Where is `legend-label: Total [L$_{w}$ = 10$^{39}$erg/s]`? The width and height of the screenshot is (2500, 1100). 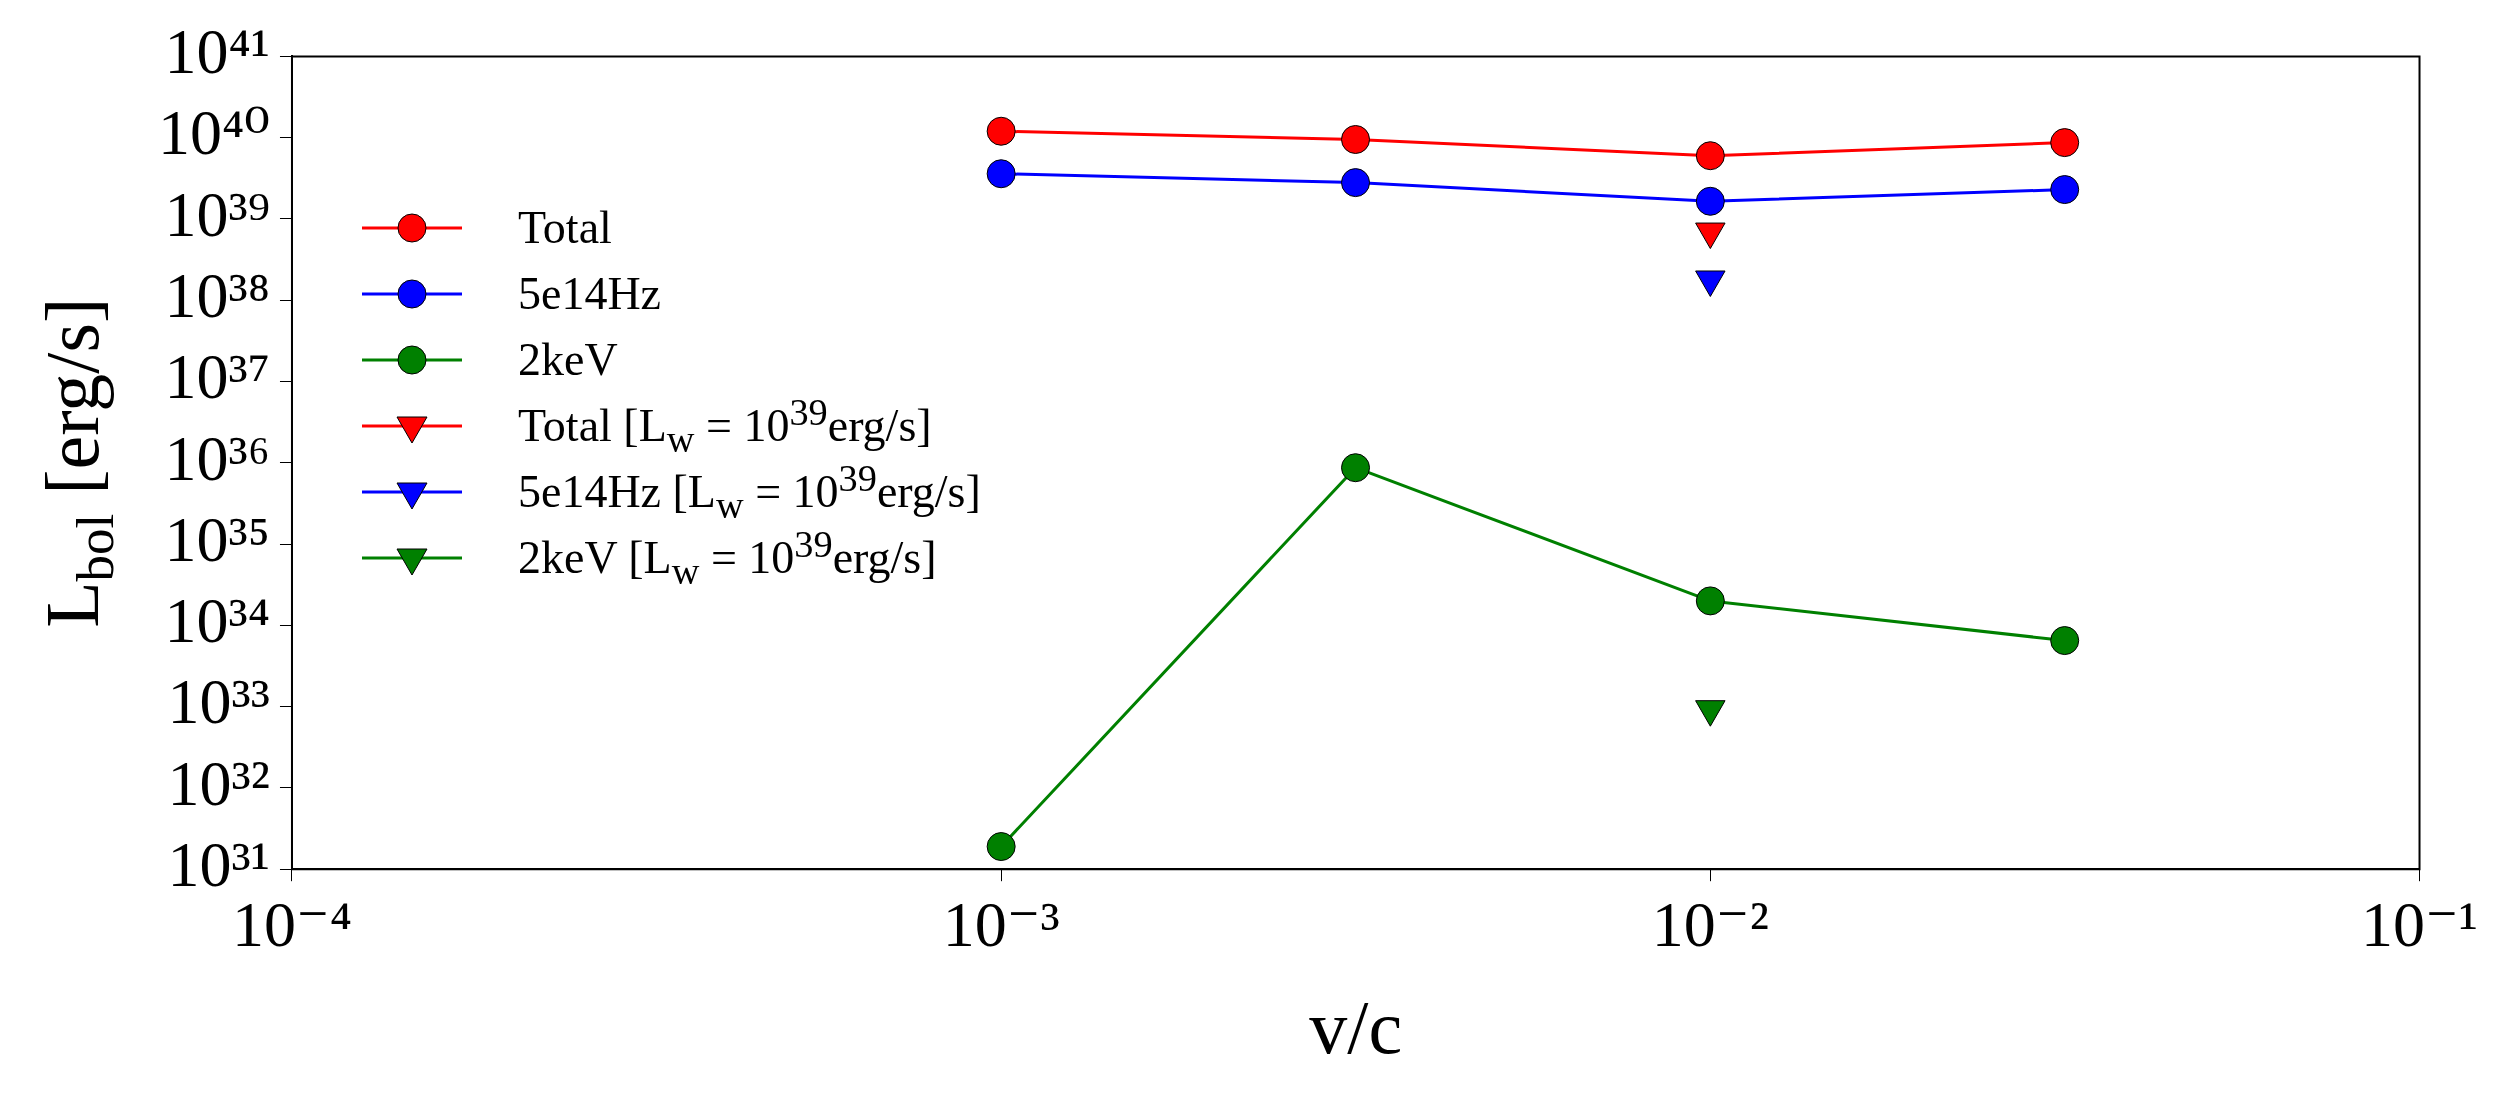
legend-label: Total [L$_{w}$ = 10$^{39}$erg/s] is located at coordinates (724, 425).